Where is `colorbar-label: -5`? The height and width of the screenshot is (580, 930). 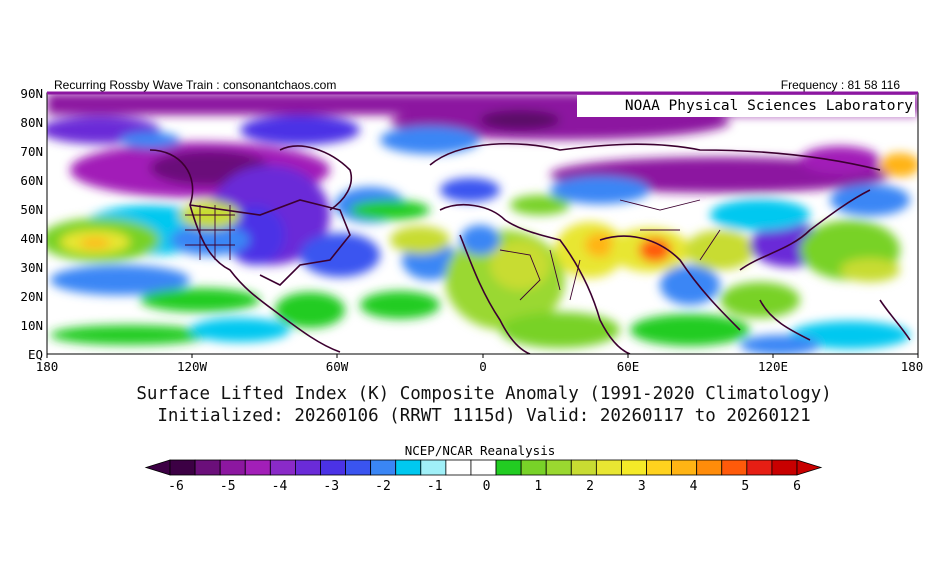
colorbar-label: -5 is located at coordinates (227, 486).